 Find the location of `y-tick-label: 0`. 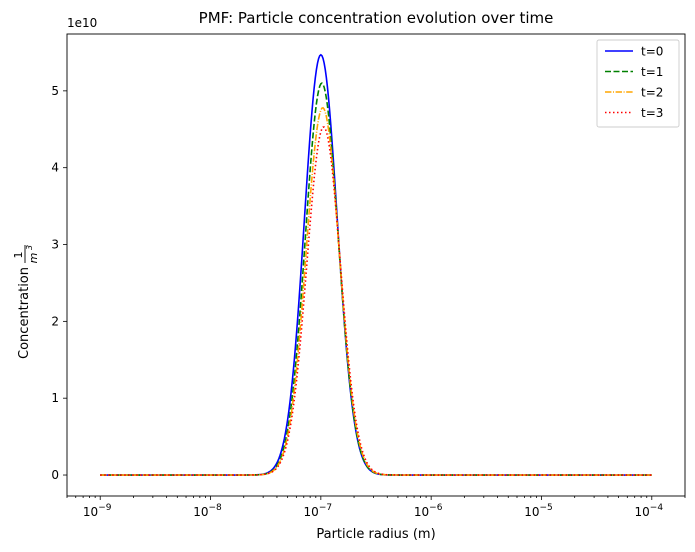

y-tick-label: 0 is located at coordinates (55, 475).